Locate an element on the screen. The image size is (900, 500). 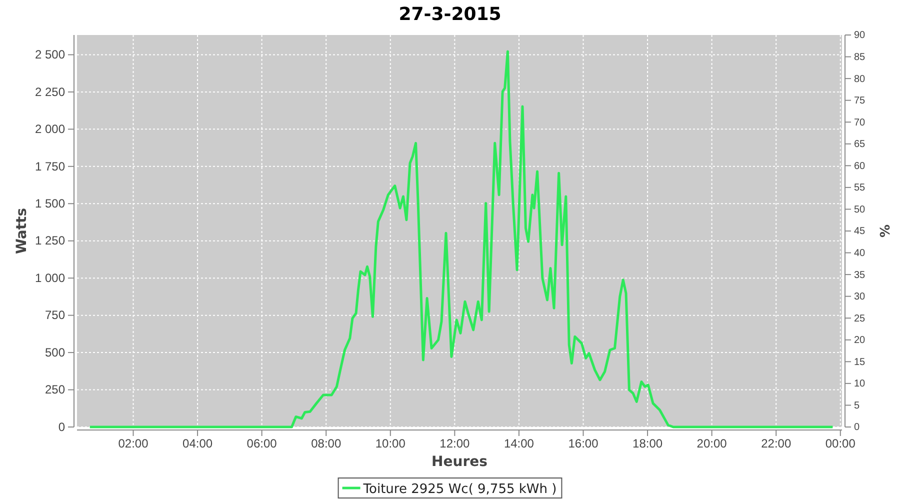
y-tick-label: 2 500 is located at coordinates (50, 55).